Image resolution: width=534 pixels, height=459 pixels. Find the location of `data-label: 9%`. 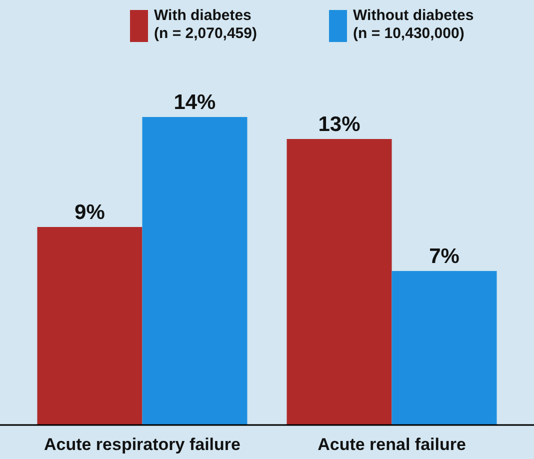

data-label: 9% is located at coordinates (90, 212).